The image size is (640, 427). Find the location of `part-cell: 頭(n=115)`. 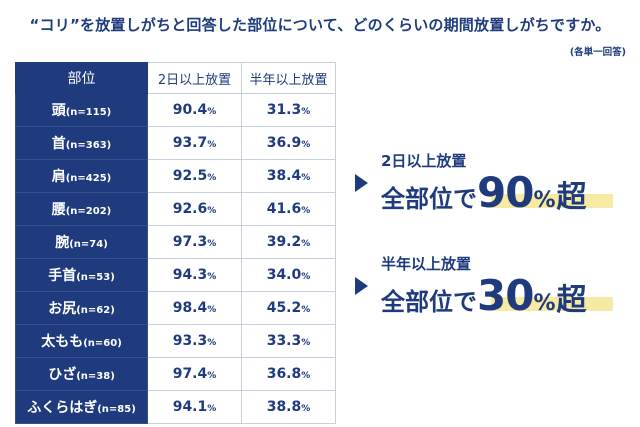

part-cell: 頭(n=115) is located at coordinates (81, 110).